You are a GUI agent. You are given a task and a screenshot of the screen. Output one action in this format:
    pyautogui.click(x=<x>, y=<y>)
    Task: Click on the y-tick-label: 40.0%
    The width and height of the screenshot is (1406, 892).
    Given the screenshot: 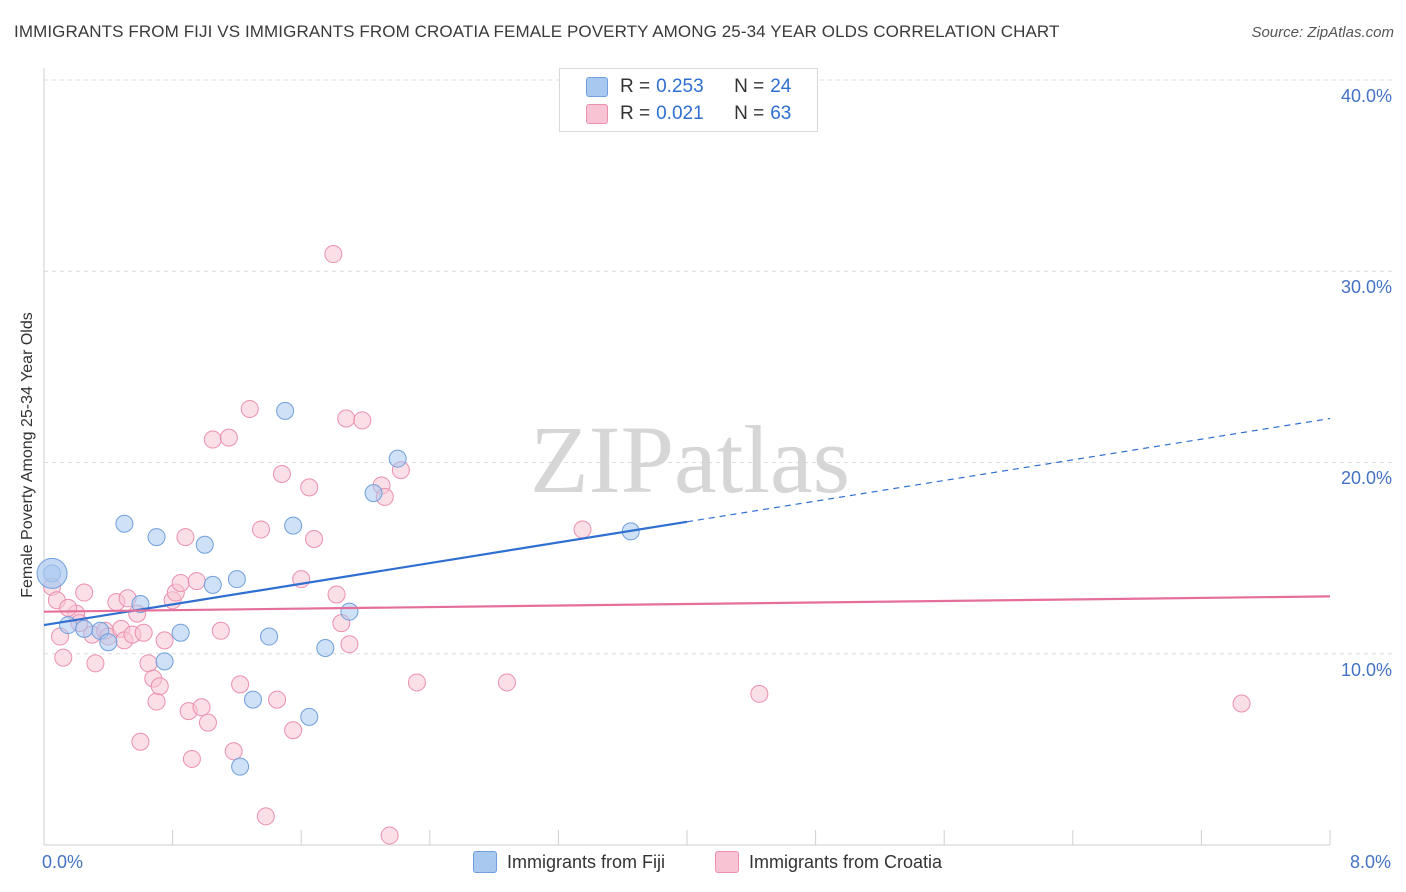 What is the action you would take?
    pyautogui.click(x=1366, y=96)
    